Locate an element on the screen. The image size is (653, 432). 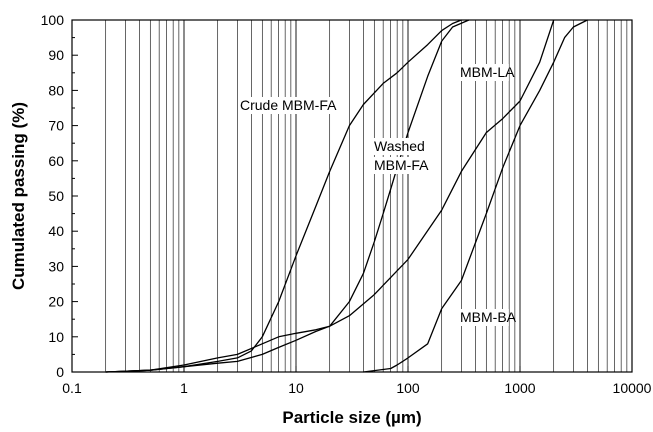
y-tick-label: 90 is located at coordinates (56, 55).